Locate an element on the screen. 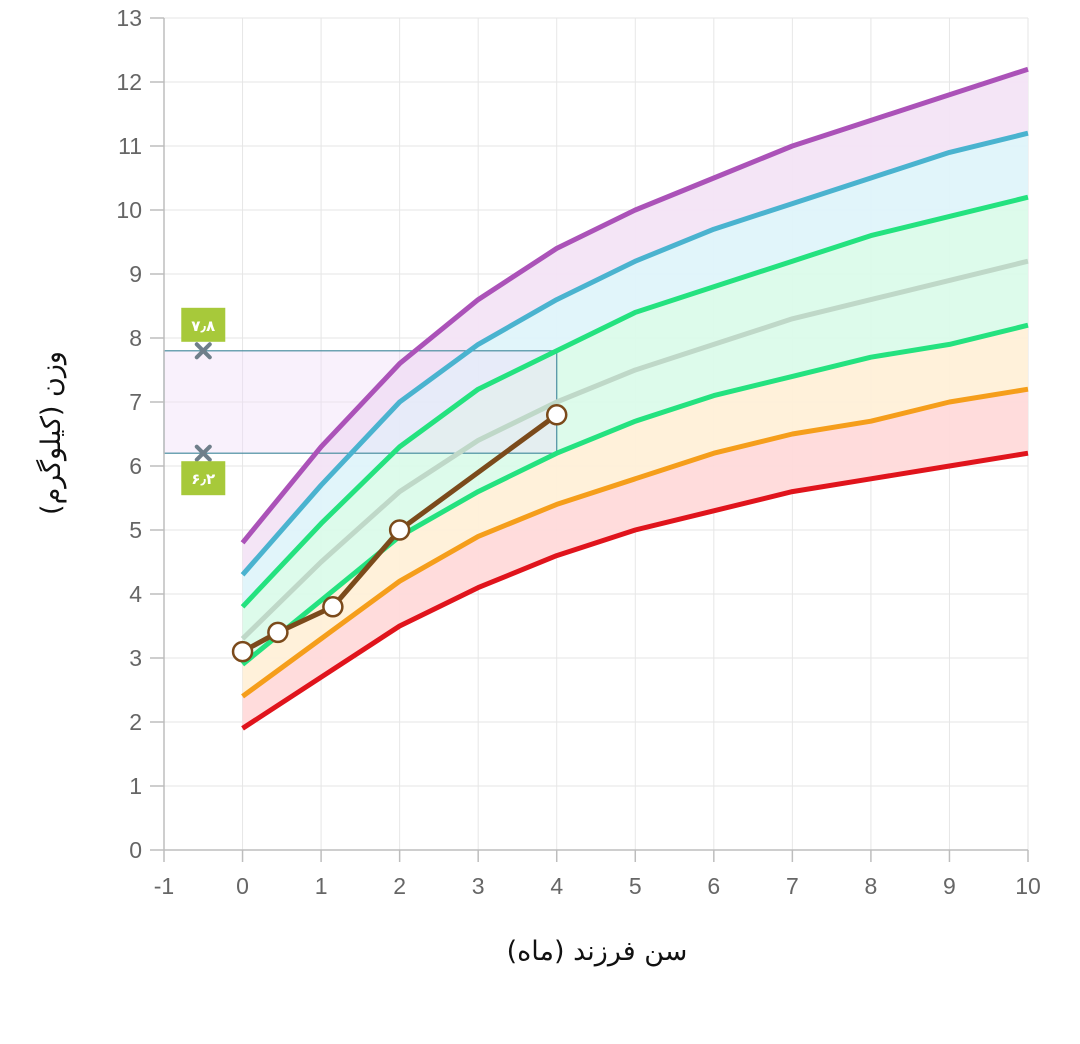 This screenshot has width=1080, height=1044. y-tick-label: 9 is located at coordinates (135, 274).